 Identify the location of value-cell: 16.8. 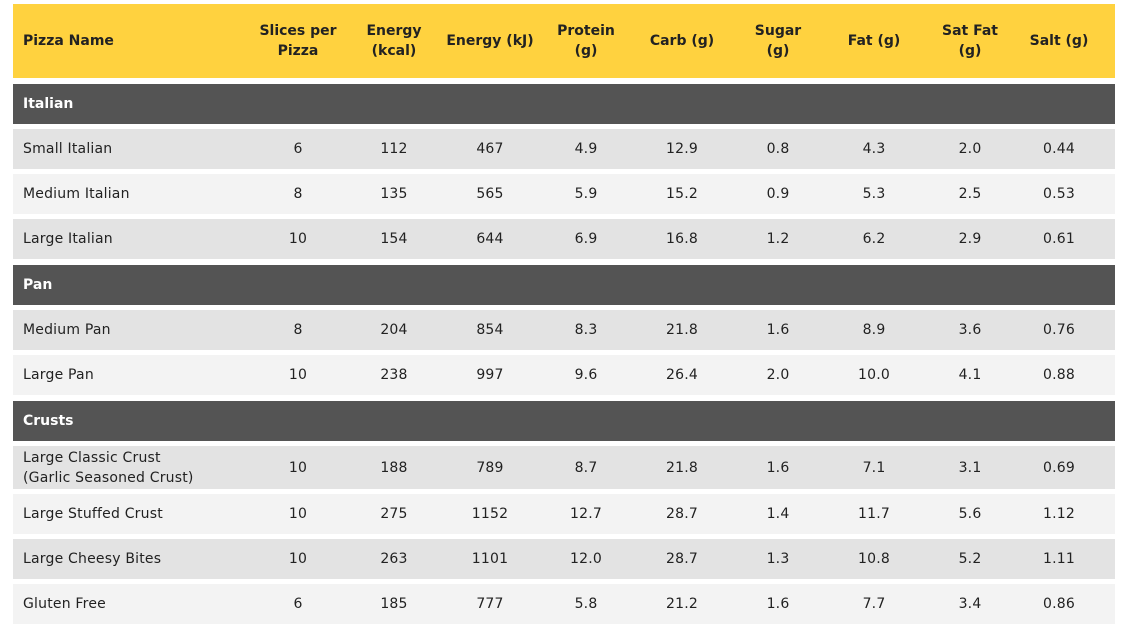
(682, 239).